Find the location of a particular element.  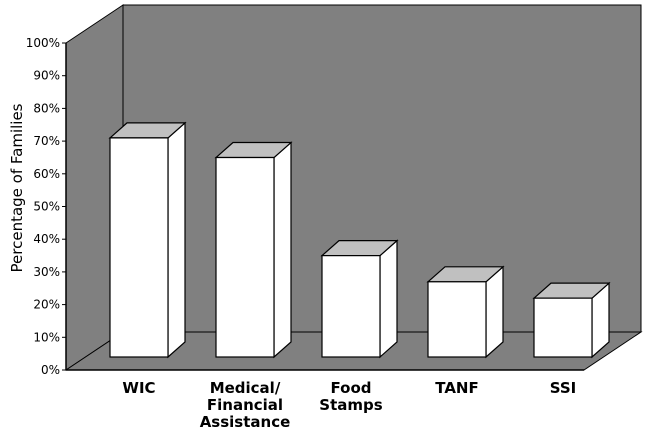

category-label: WIC is located at coordinates (138, 388).